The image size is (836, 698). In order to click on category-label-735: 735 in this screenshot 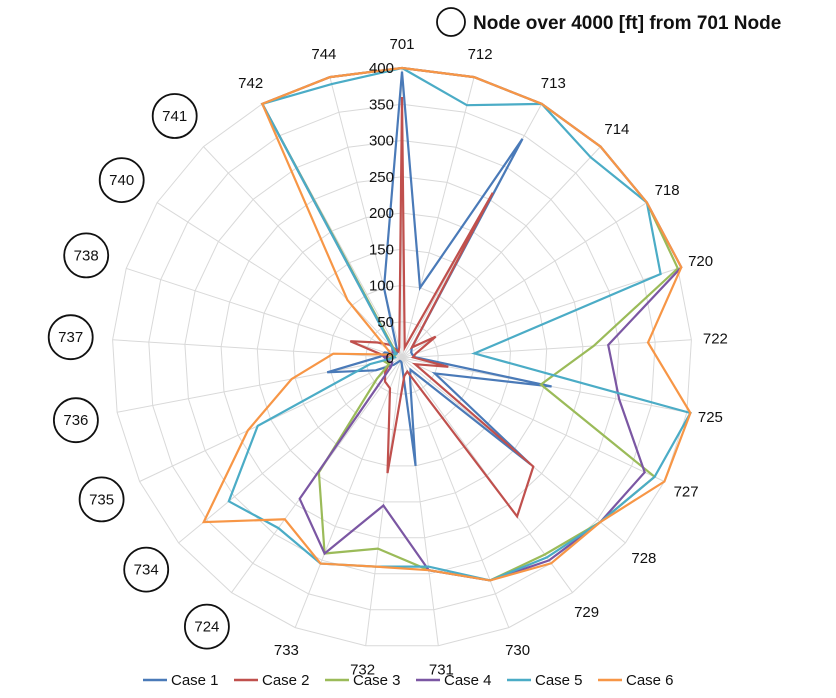, I will do `click(101, 499)`.